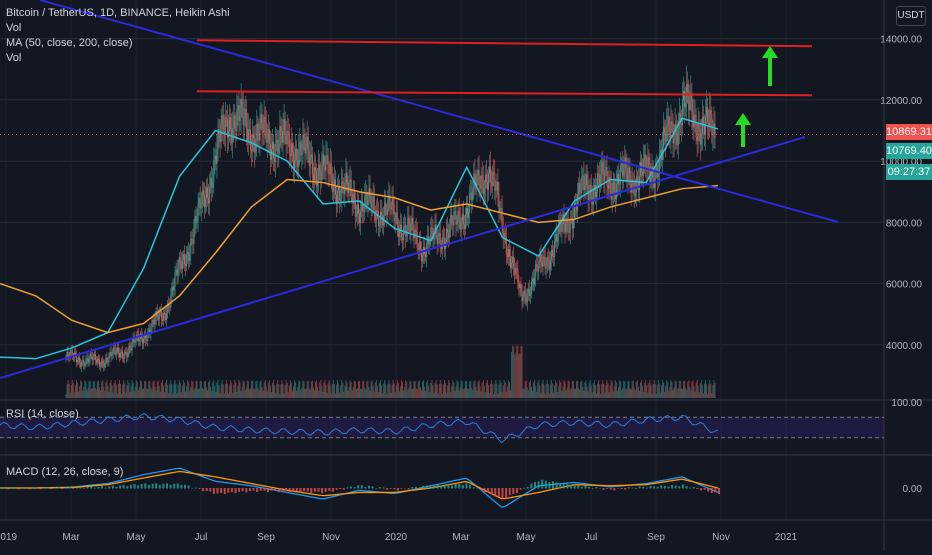 The width and height of the screenshot is (932, 555). Describe the element at coordinates (901, 101) in the screenshot. I see `y-tick-label: 12000.00` at that location.